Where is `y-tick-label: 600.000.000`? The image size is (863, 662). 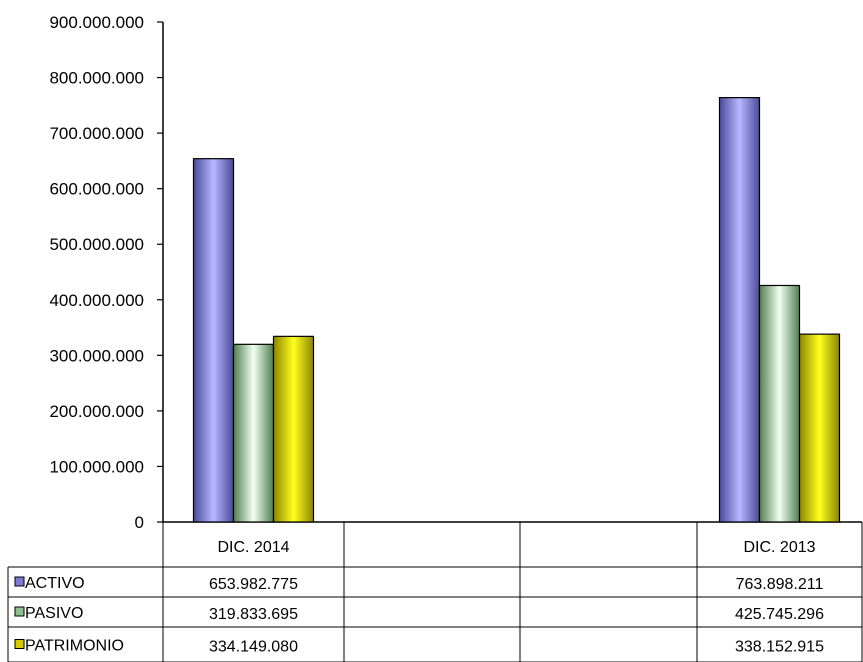 y-tick-label: 600.000.000 is located at coordinates (96, 189).